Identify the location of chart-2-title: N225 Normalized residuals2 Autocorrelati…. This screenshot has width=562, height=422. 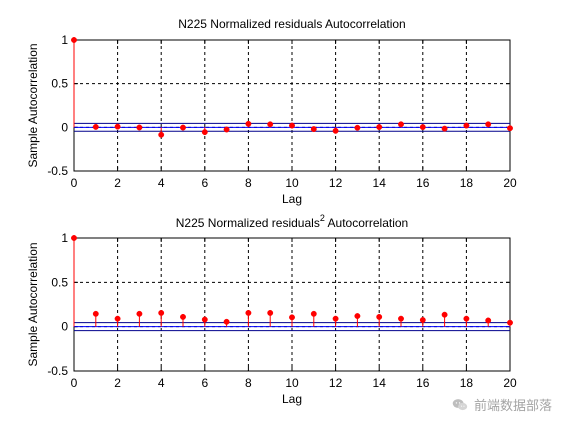
(292, 221).